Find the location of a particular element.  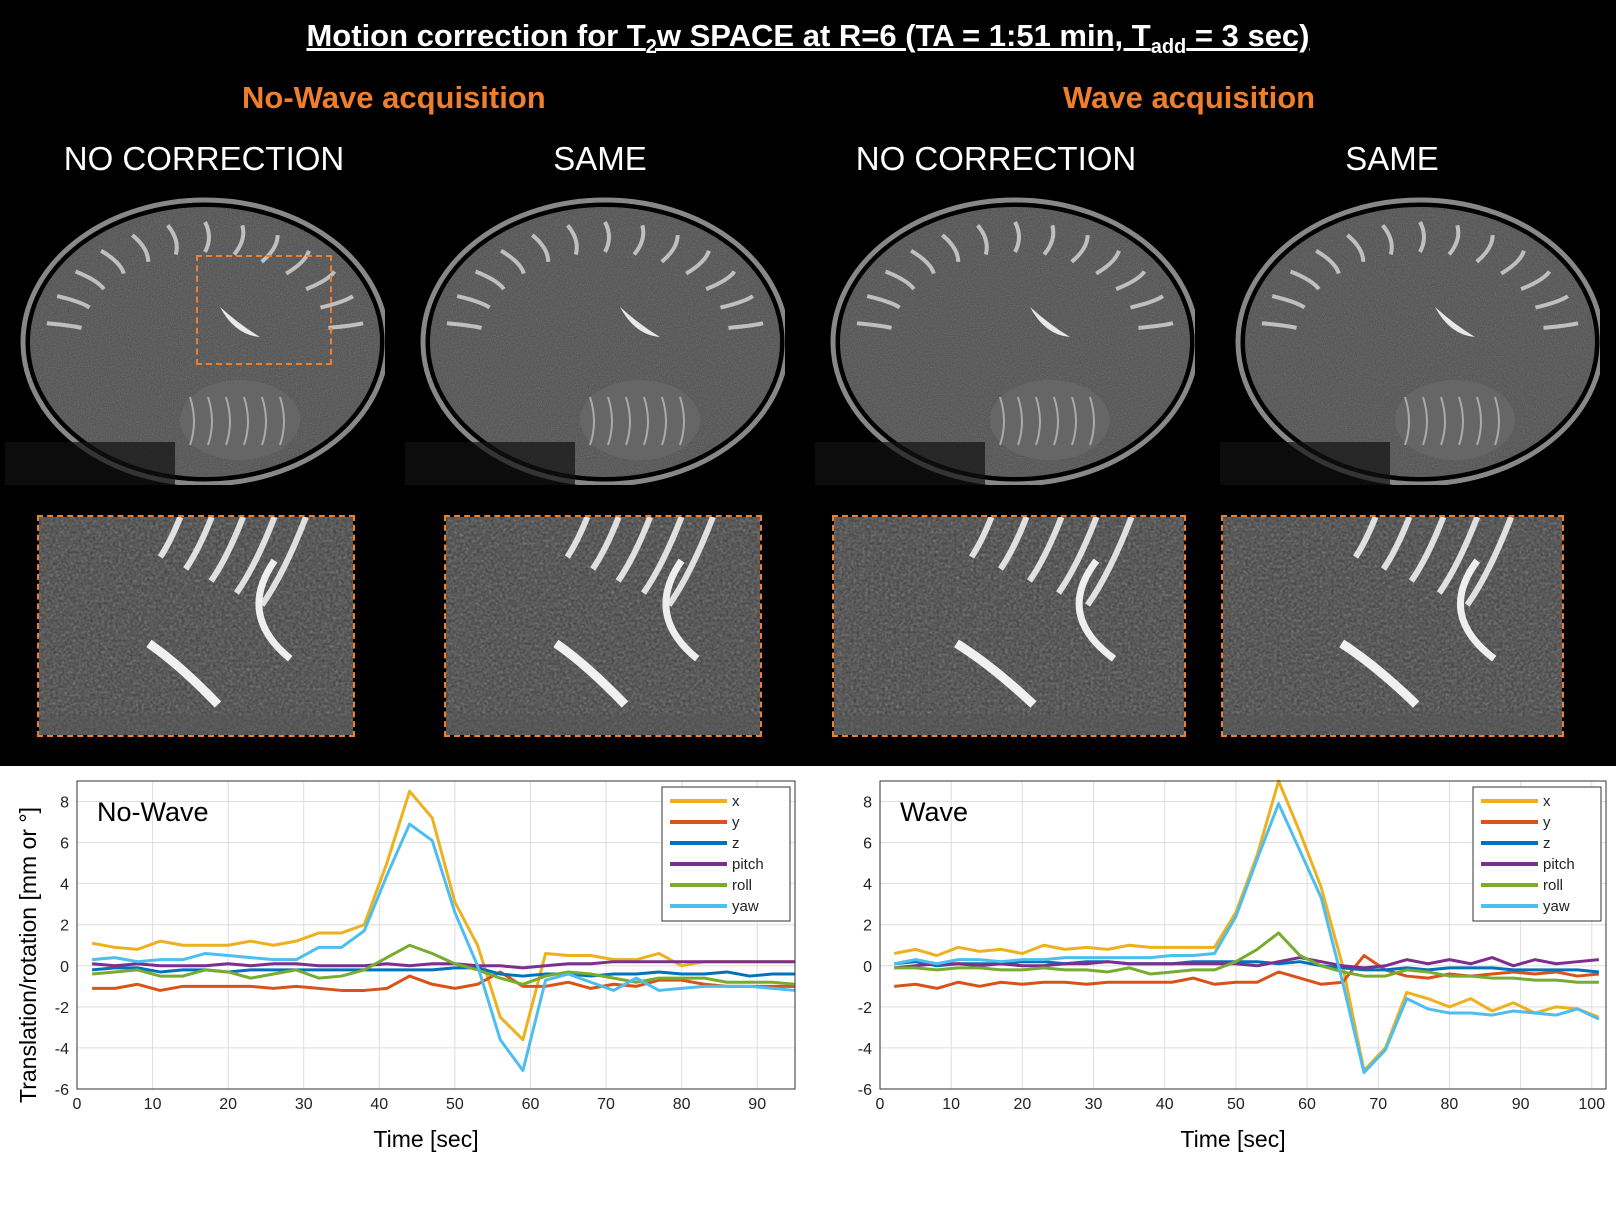

column-label-wave-nocorrection: NO CORRECTION is located at coordinates (996, 158).